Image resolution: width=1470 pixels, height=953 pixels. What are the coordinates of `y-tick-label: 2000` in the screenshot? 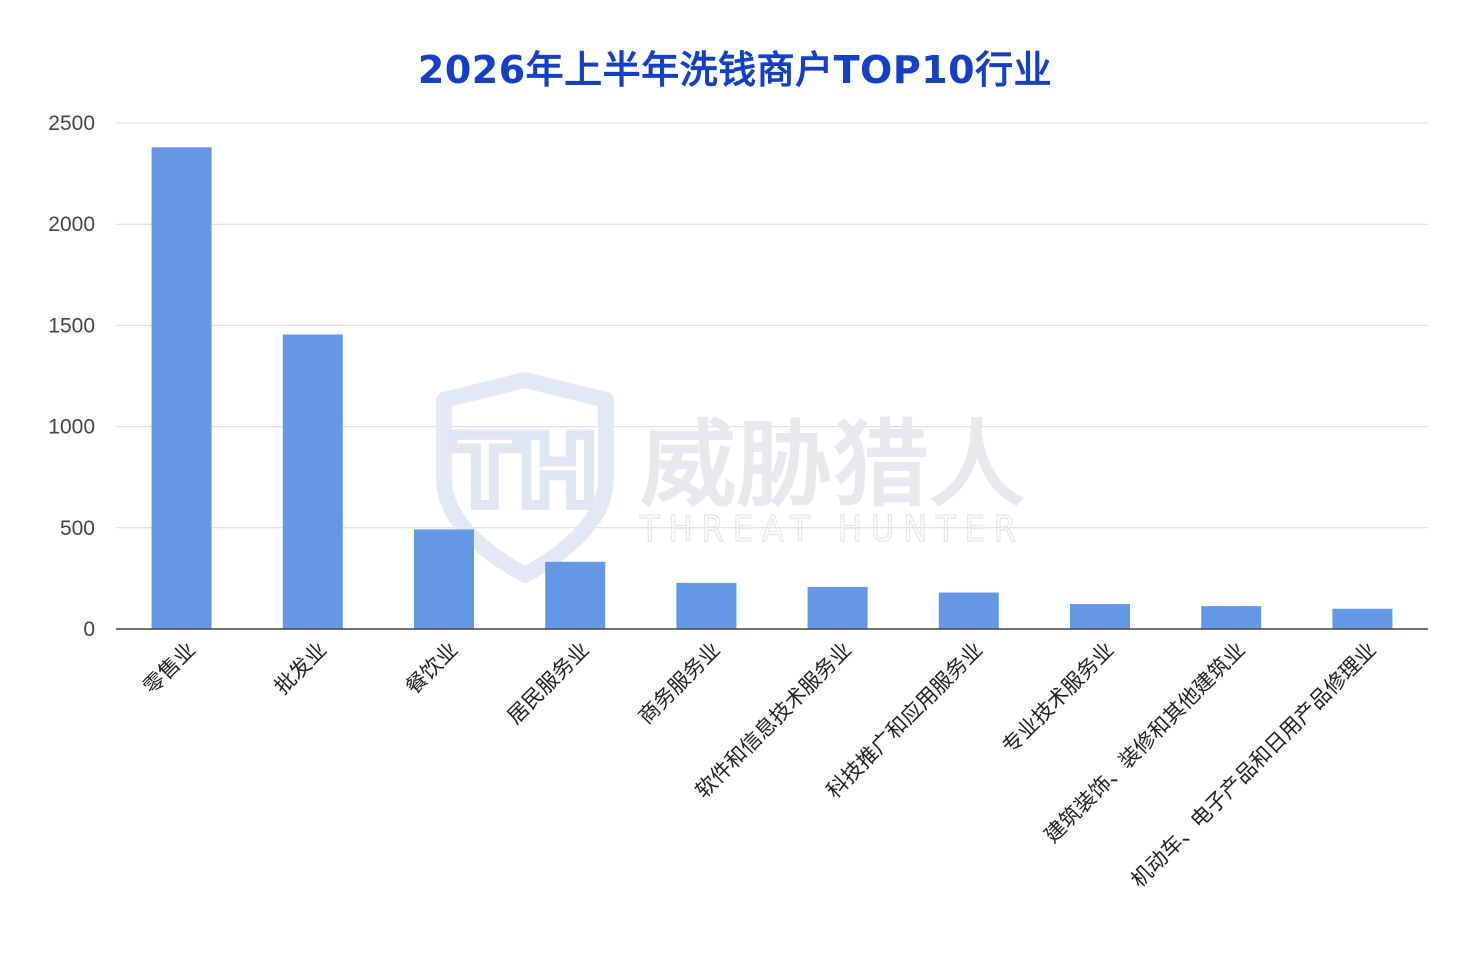 It's located at (71, 224).